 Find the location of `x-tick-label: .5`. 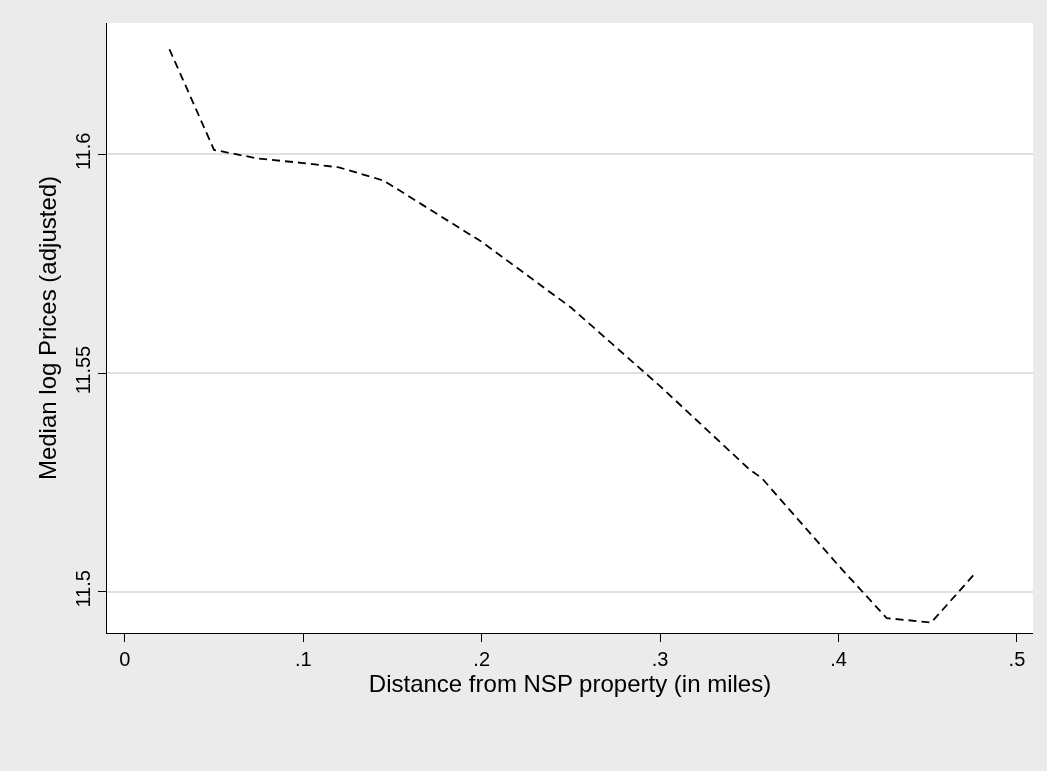

x-tick-label: .5 is located at coordinates (1017, 659).